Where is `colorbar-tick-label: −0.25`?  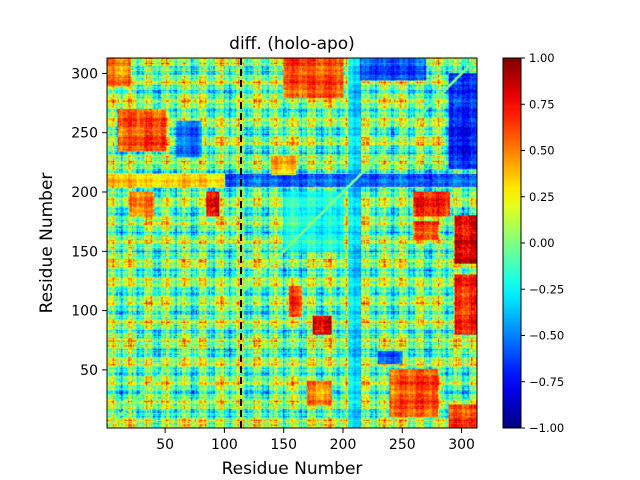
colorbar-tick-label: −0.25 is located at coordinates (546, 289).